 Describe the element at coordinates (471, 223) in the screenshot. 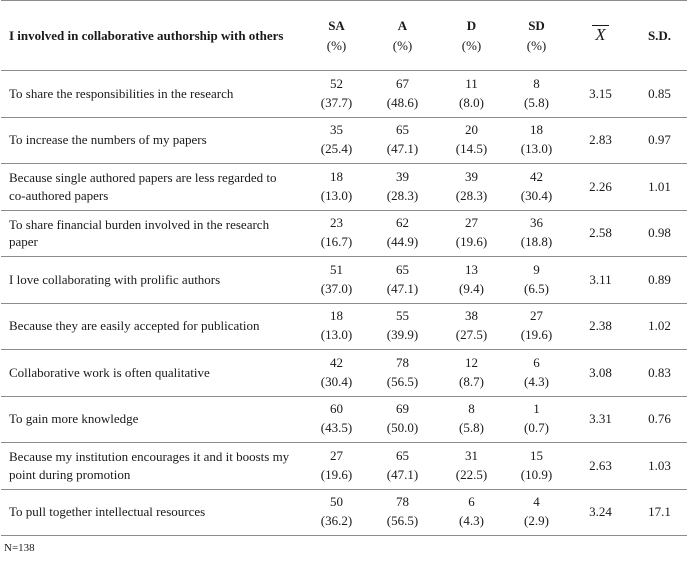

I see `d-count: 27` at that location.